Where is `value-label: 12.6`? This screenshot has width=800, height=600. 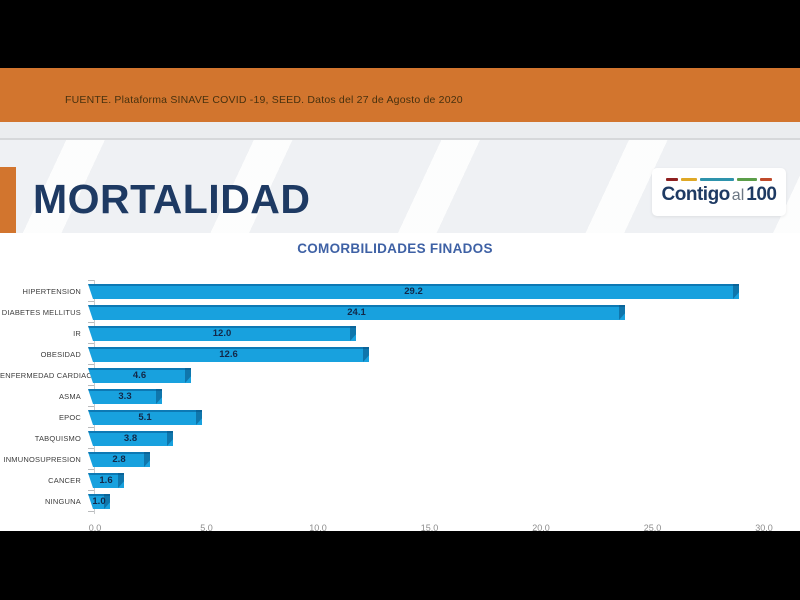 value-label: 12.6 is located at coordinates (228, 354).